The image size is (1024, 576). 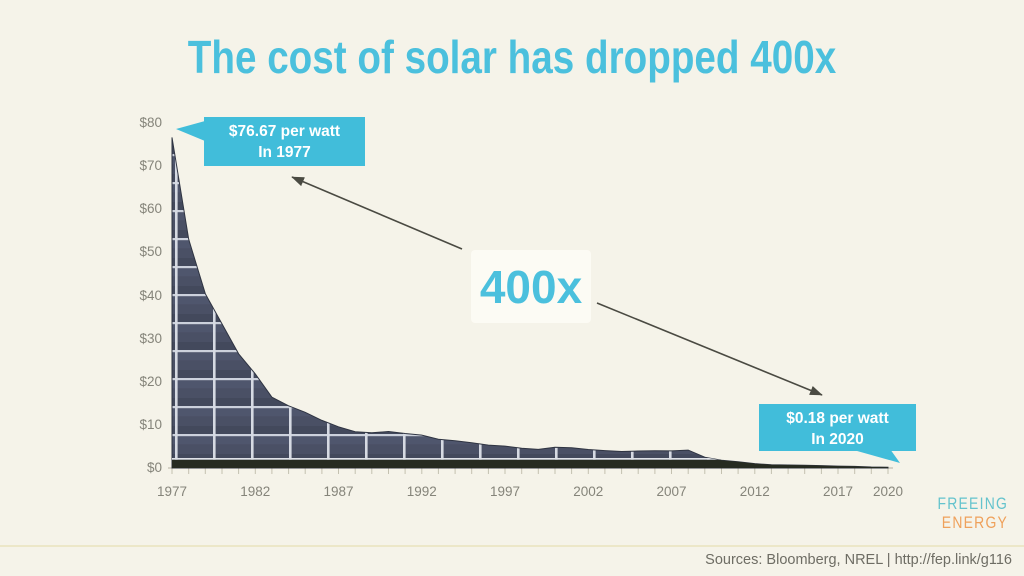 What do you see at coordinates (505, 491) in the screenshot?
I see `x-axis-label: 1997` at bounding box center [505, 491].